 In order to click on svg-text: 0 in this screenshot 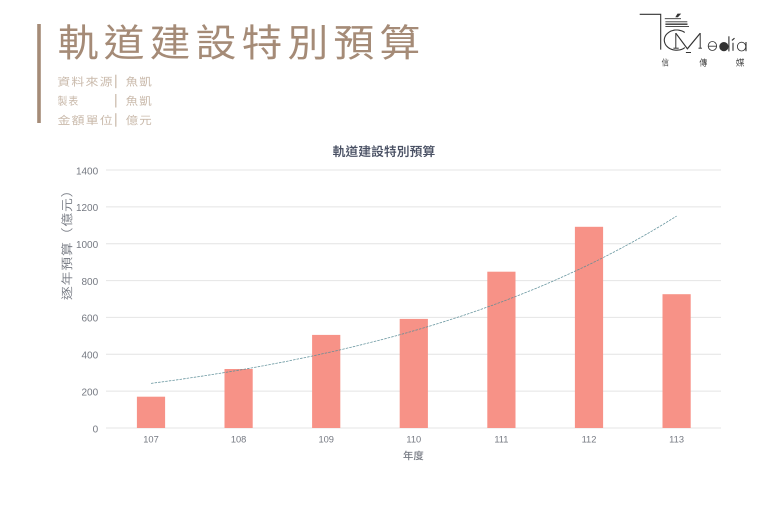, I will do `click(96, 429)`.